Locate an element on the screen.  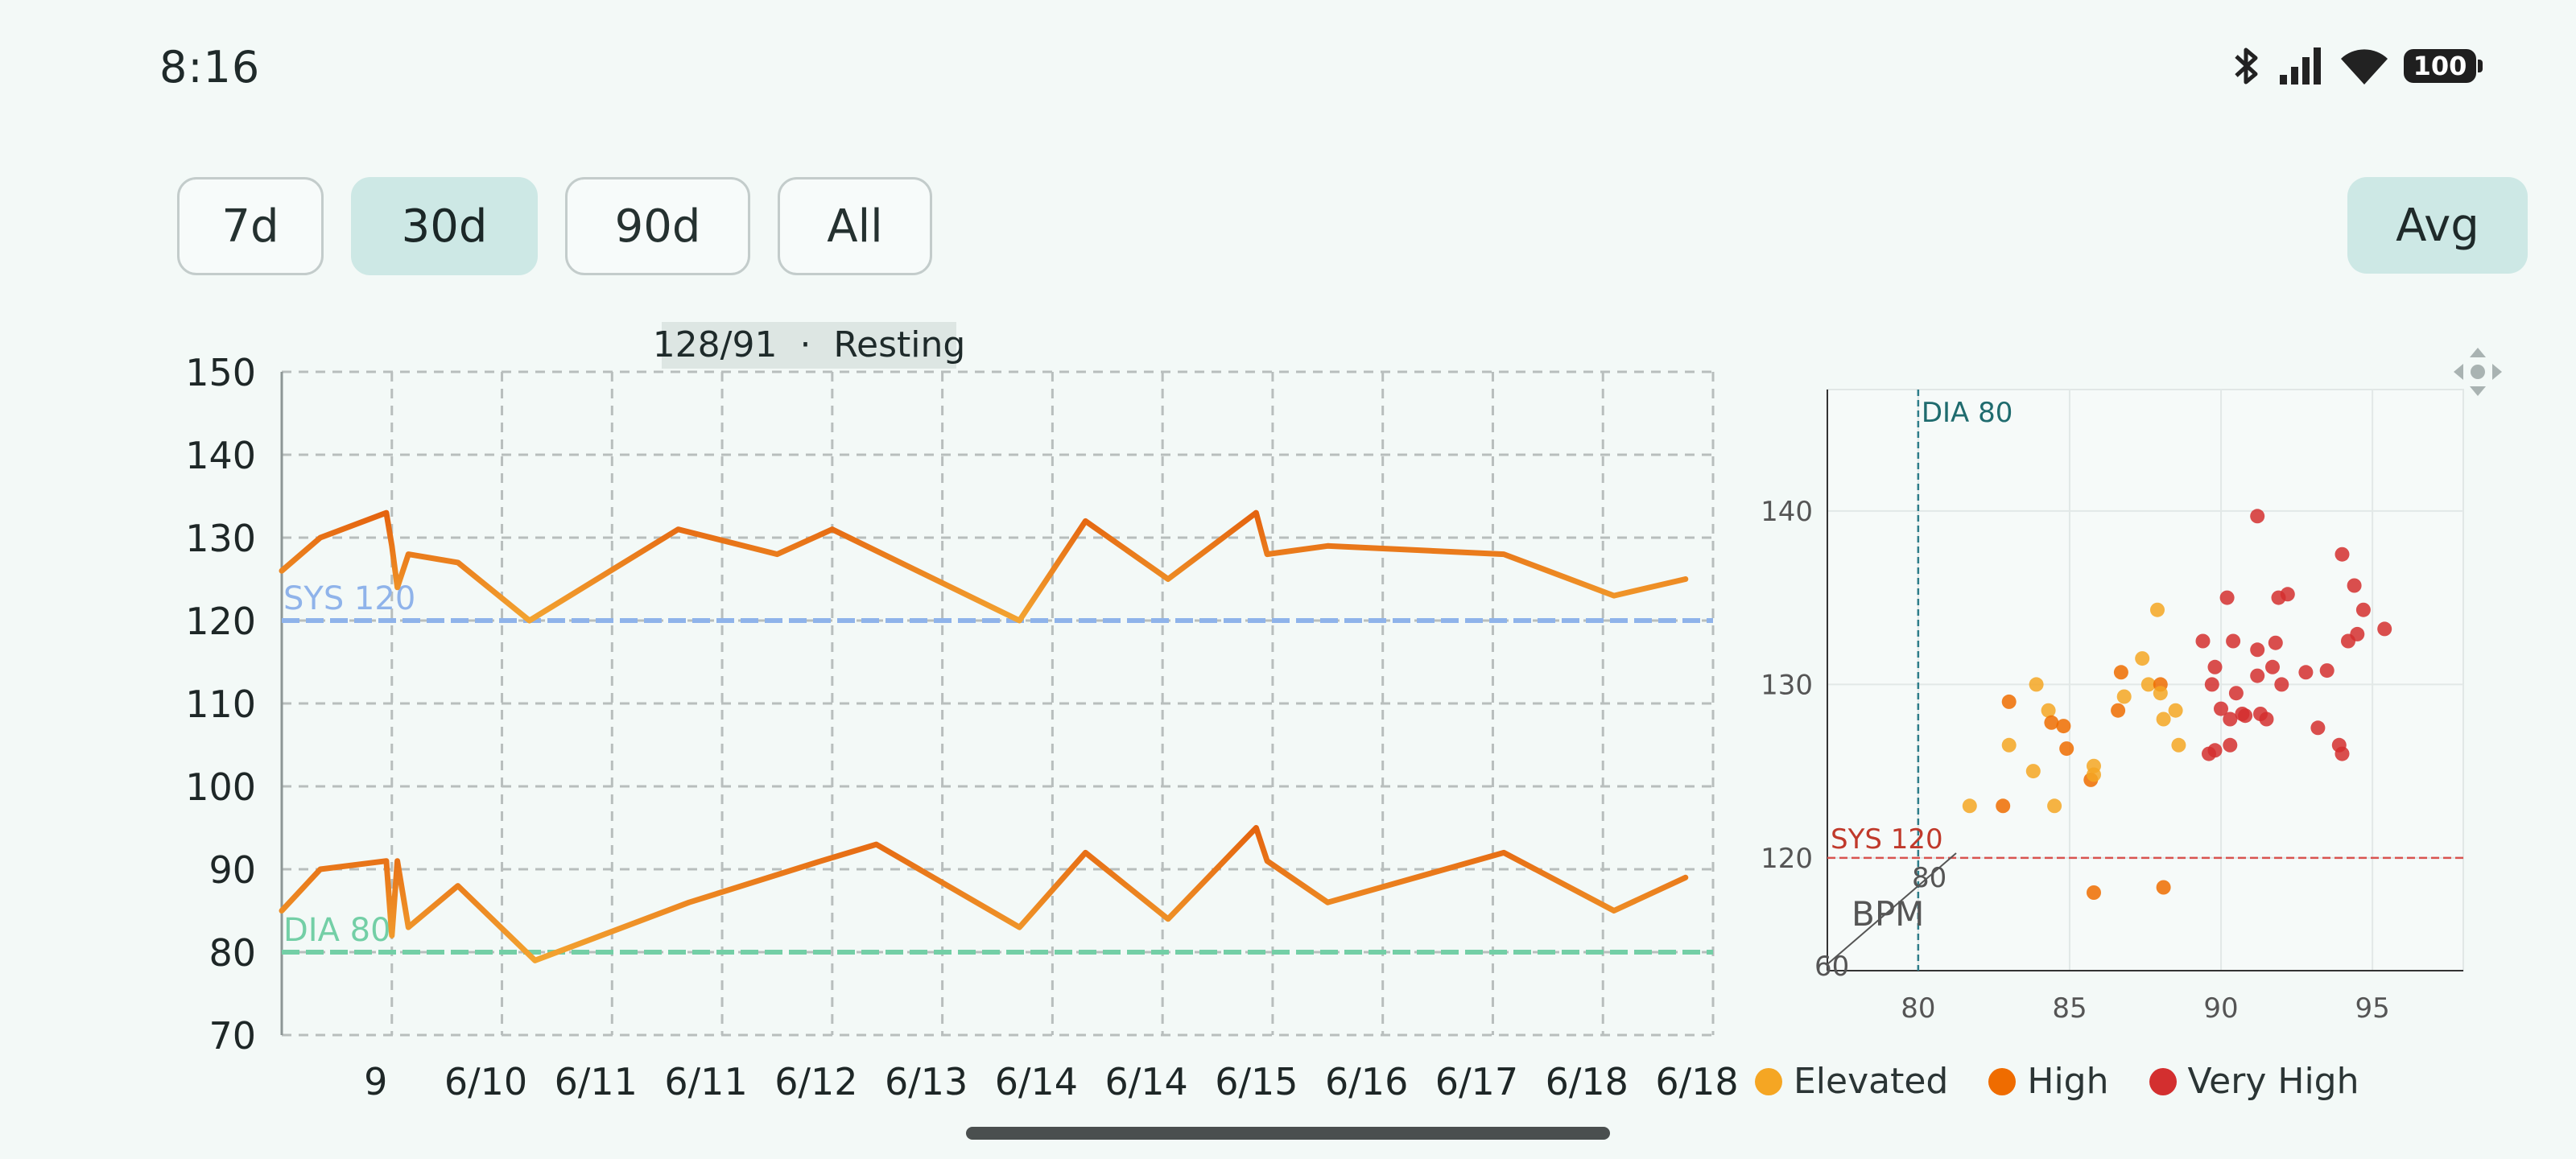
trend-y-tick: 110 is located at coordinates (221, 704).